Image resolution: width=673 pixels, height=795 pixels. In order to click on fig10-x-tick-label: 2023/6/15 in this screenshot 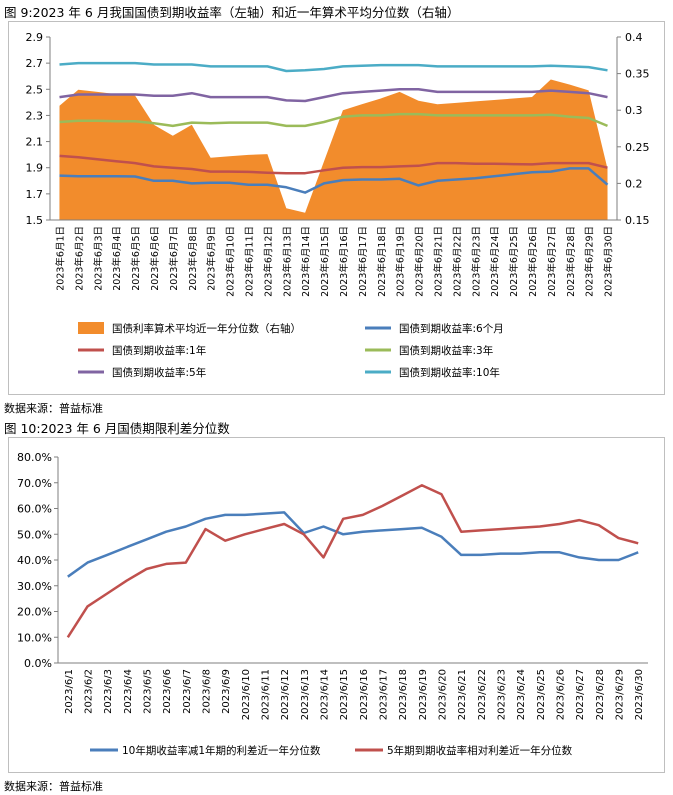, I will do `click(344, 694)`.